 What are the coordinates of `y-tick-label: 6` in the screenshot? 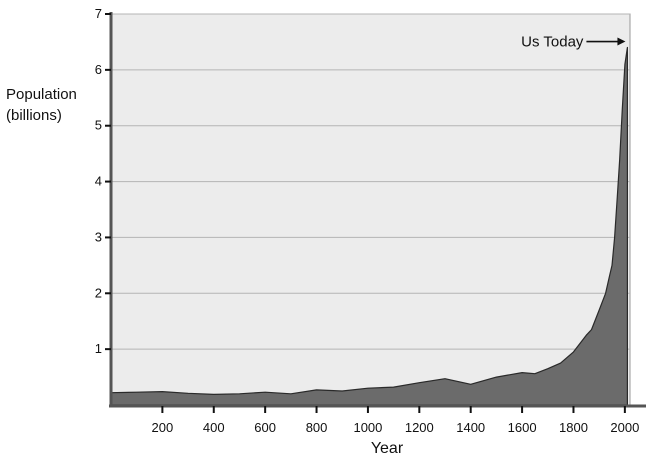 It's located at (98, 69).